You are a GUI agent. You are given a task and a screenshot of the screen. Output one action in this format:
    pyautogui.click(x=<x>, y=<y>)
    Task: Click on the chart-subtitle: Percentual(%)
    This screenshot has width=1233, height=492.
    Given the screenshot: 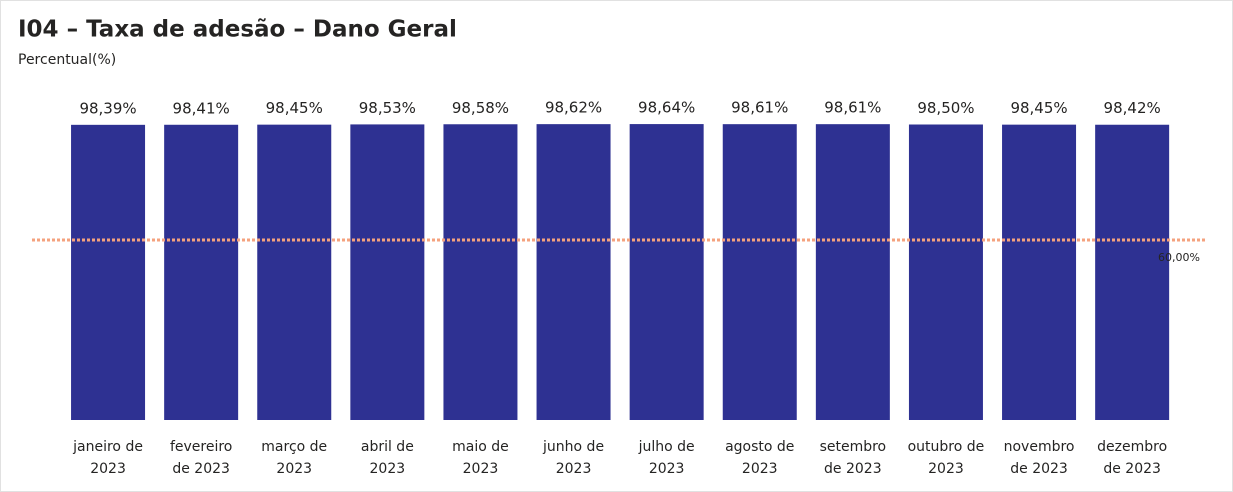 What is the action you would take?
    pyautogui.click(x=67, y=60)
    